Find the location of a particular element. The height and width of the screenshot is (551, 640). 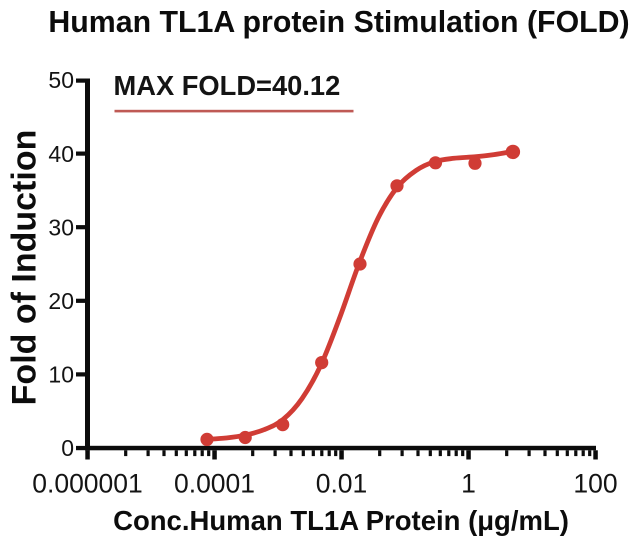

svg-text: 20 is located at coordinates (61, 301).